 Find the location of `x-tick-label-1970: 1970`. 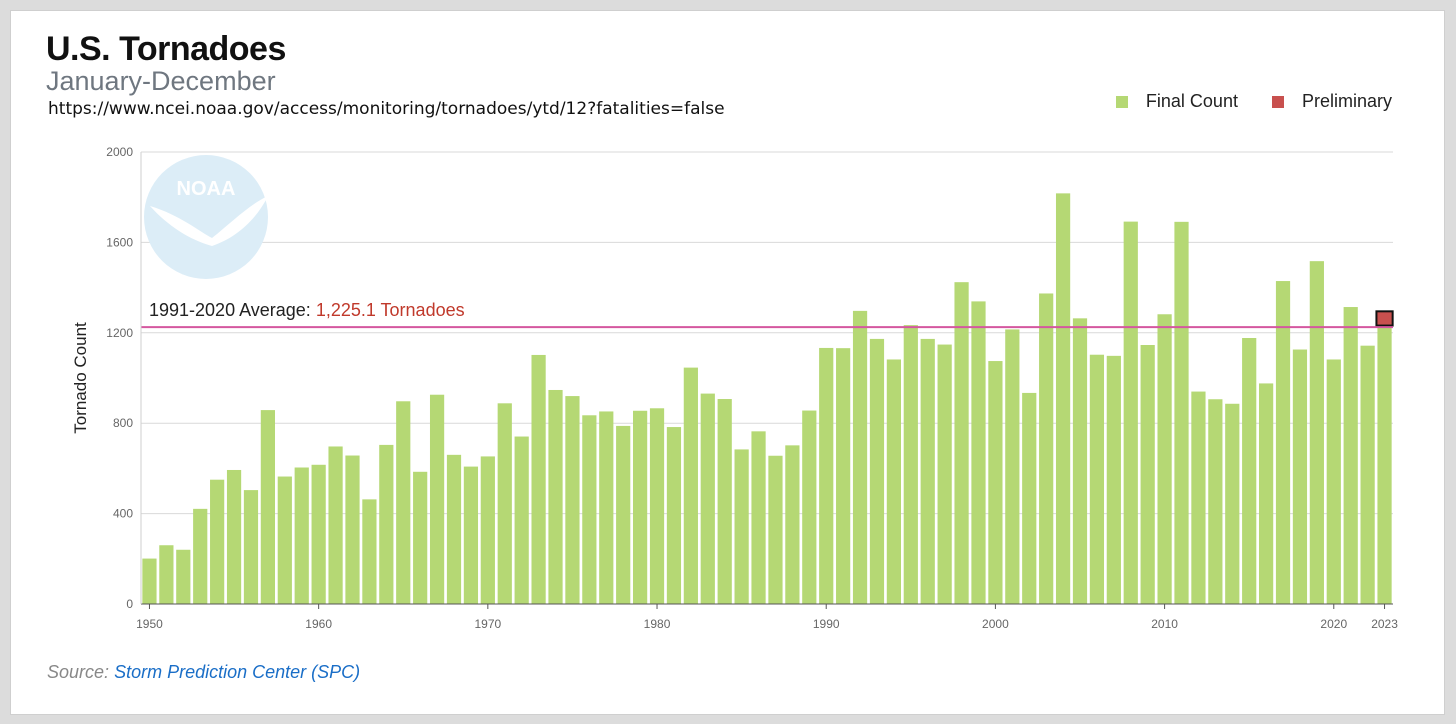

x-tick-label-1970: 1970 is located at coordinates (487, 624).